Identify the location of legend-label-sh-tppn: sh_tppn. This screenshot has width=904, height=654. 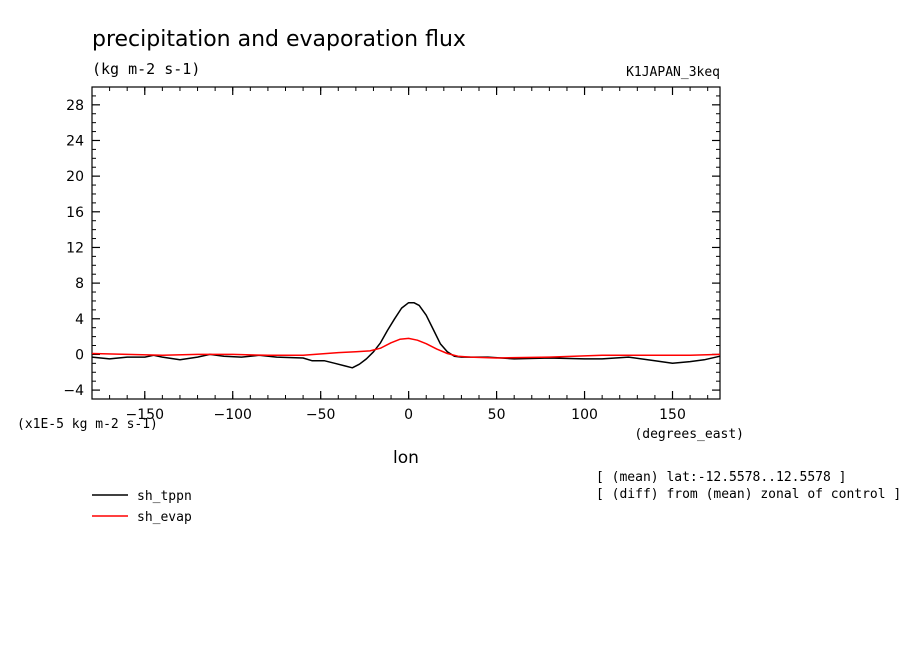
(164, 496).